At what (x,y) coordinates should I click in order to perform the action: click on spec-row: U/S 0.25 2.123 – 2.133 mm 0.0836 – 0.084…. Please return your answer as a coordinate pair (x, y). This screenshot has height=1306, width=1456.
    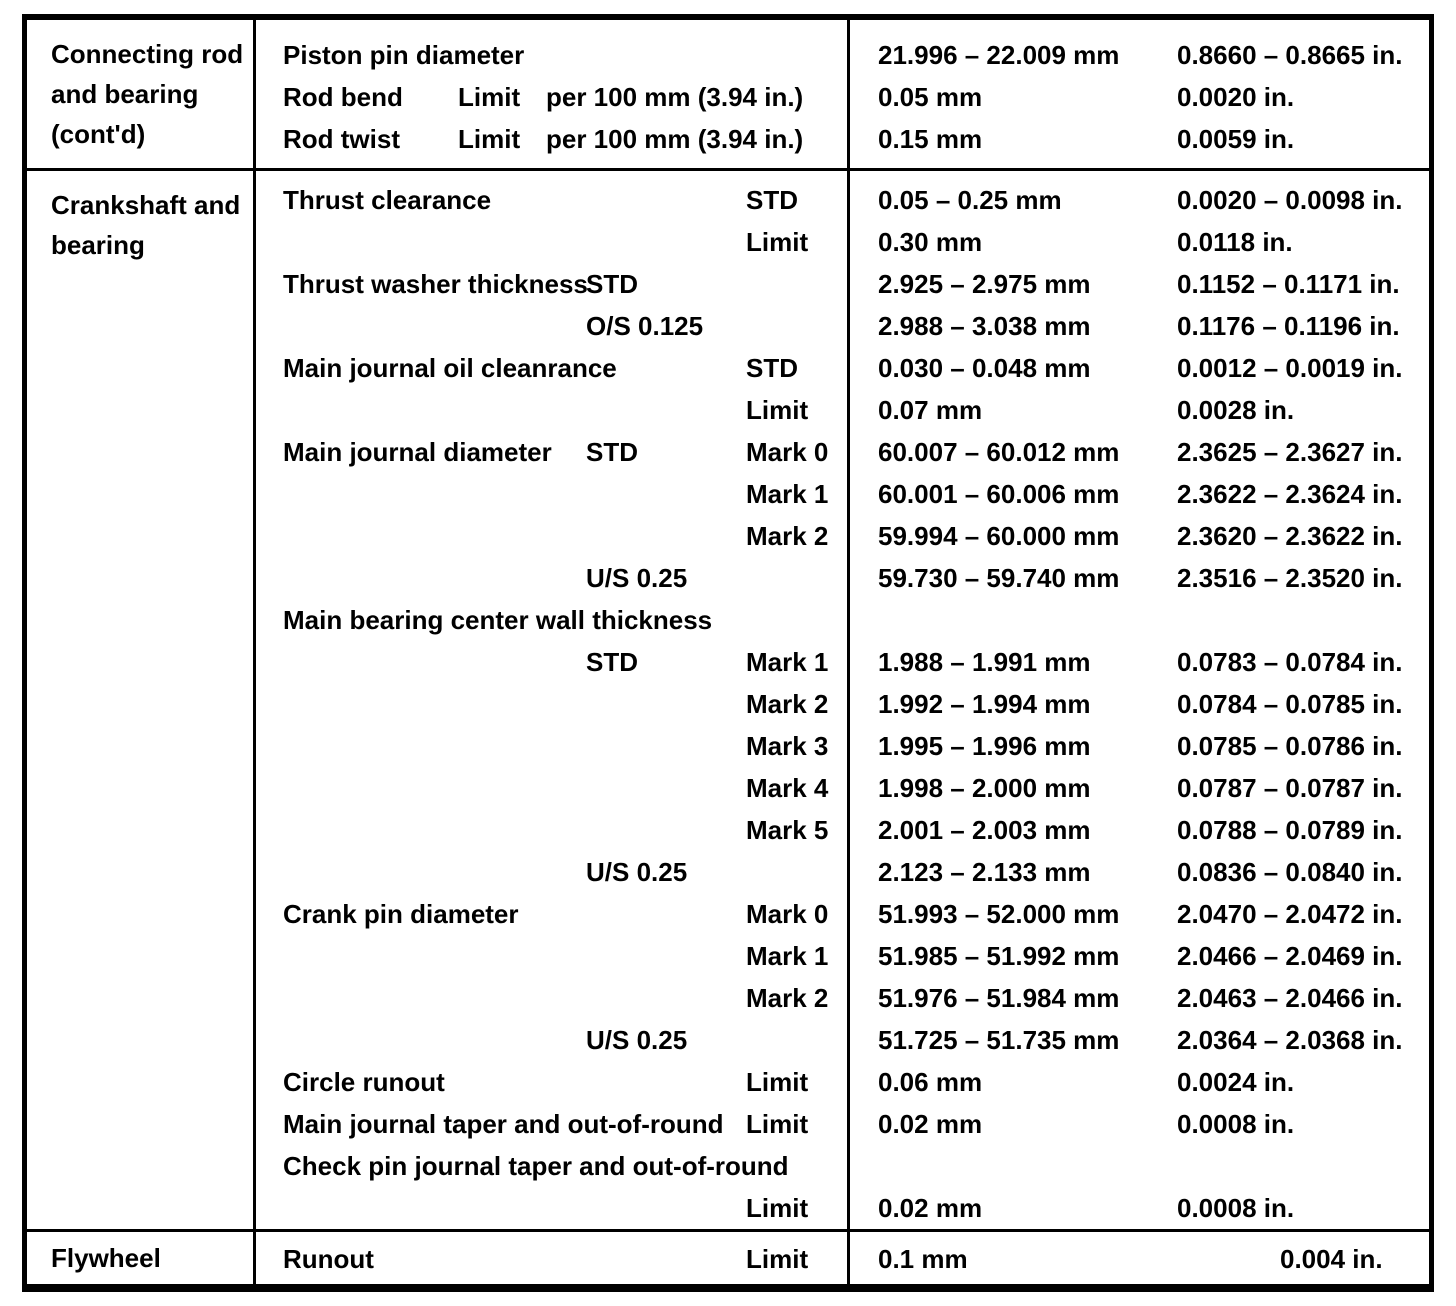
    Looking at the image, I should click on (842, 872).